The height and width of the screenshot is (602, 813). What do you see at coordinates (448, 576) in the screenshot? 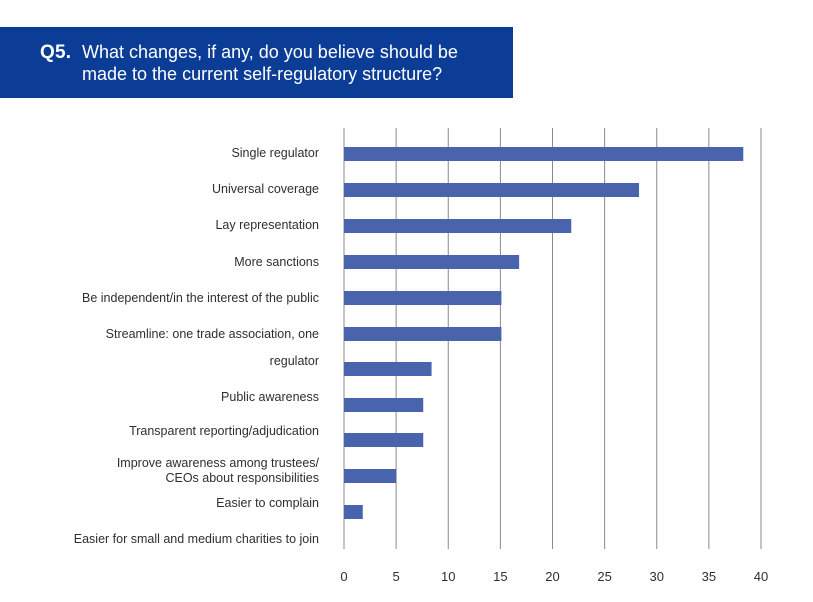
I see `x-tick-label: 10` at bounding box center [448, 576].